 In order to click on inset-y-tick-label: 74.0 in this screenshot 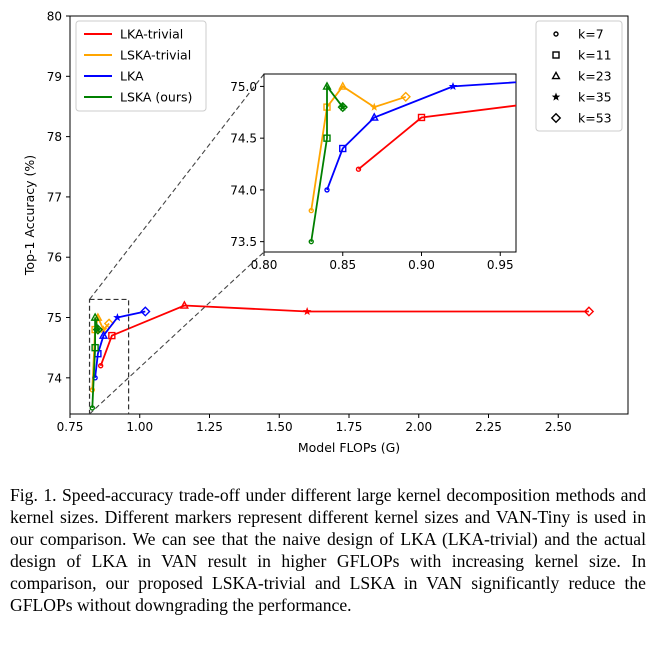, I will do `click(243, 190)`.